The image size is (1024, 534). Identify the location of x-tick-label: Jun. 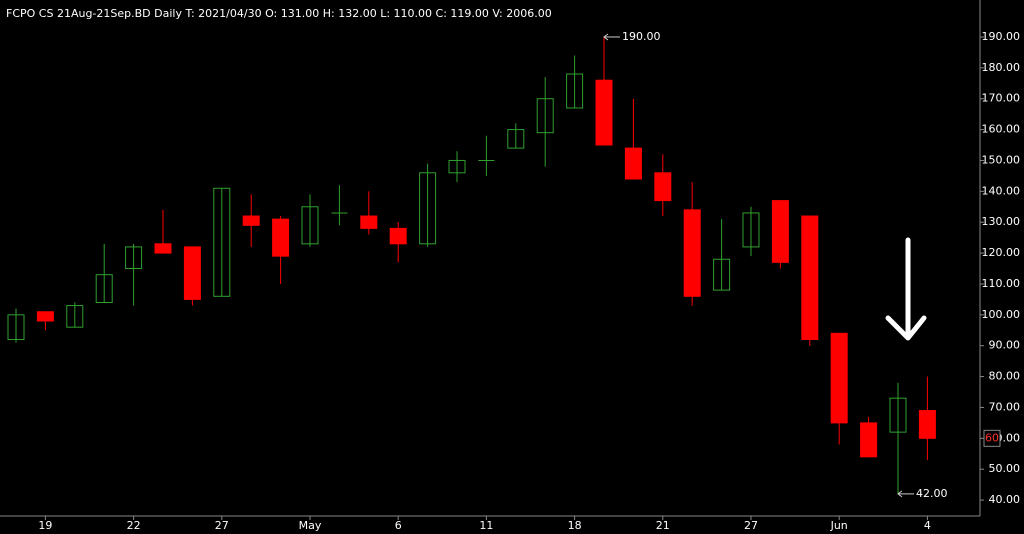
(839, 525).